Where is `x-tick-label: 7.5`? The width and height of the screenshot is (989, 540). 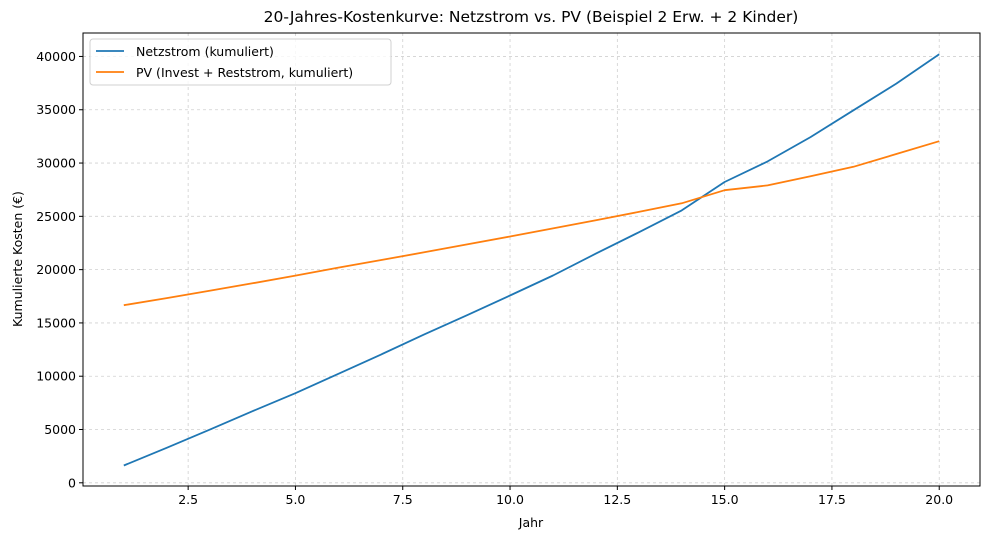 x-tick-label: 7.5 is located at coordinates (403, 499).